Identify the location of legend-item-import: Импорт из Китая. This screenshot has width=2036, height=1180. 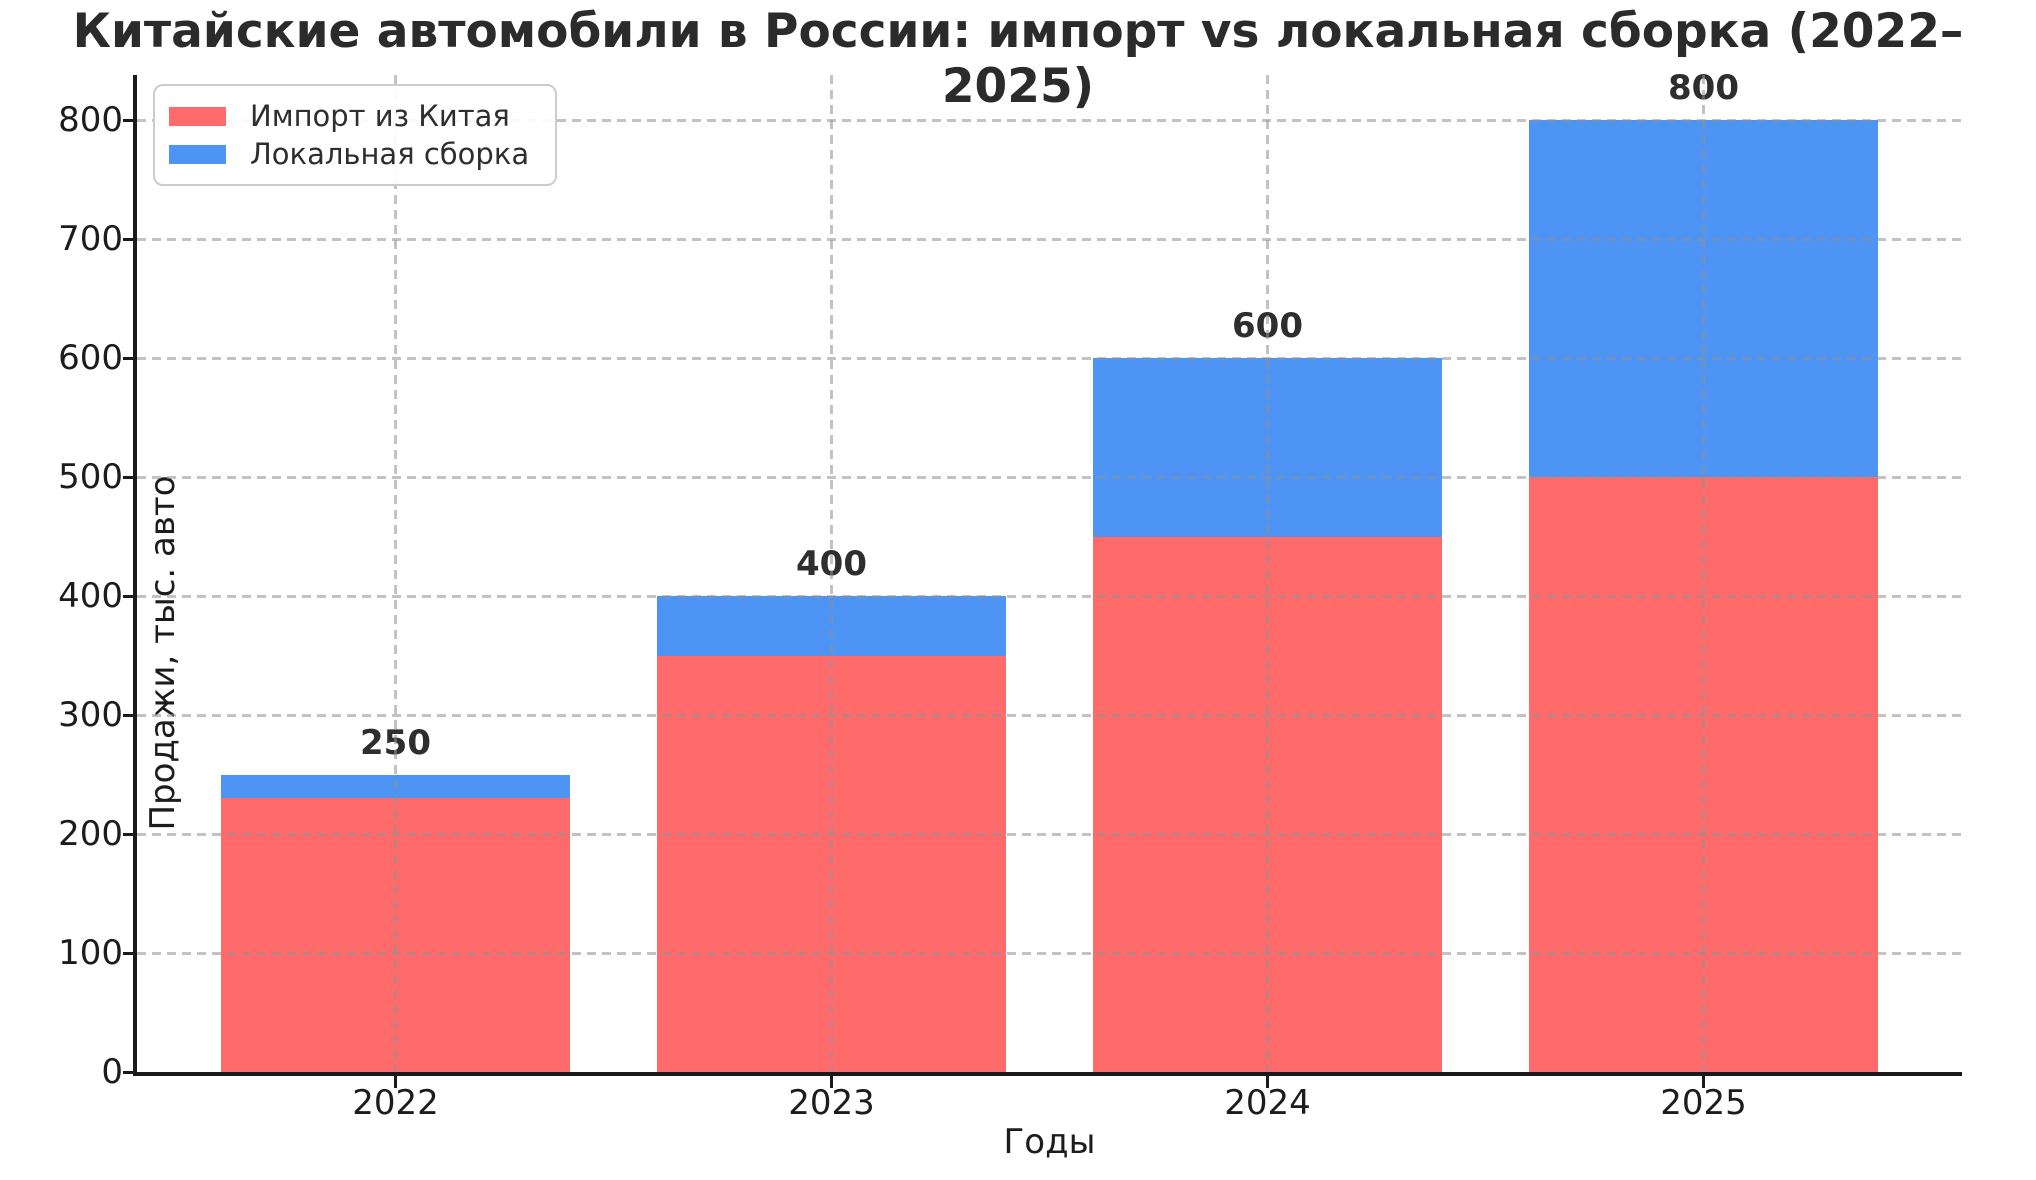
(349, 116).